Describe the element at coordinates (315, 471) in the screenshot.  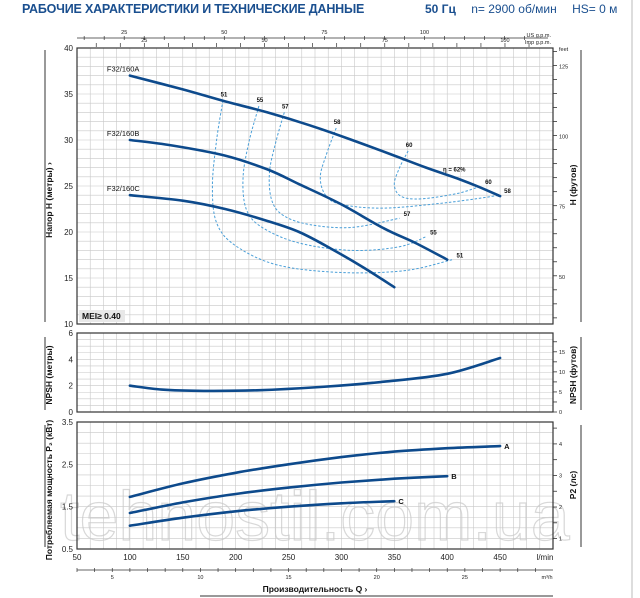
I see `power-curve-A` at that location.